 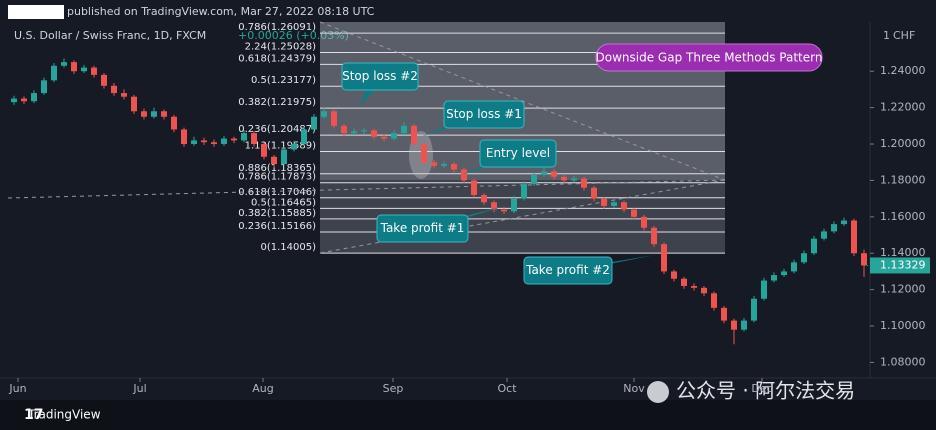 What do you see at coordinates (903, 143) in the screenshot?
I see `y-tick-label: 1.20000` at bounding box center [903, 143].